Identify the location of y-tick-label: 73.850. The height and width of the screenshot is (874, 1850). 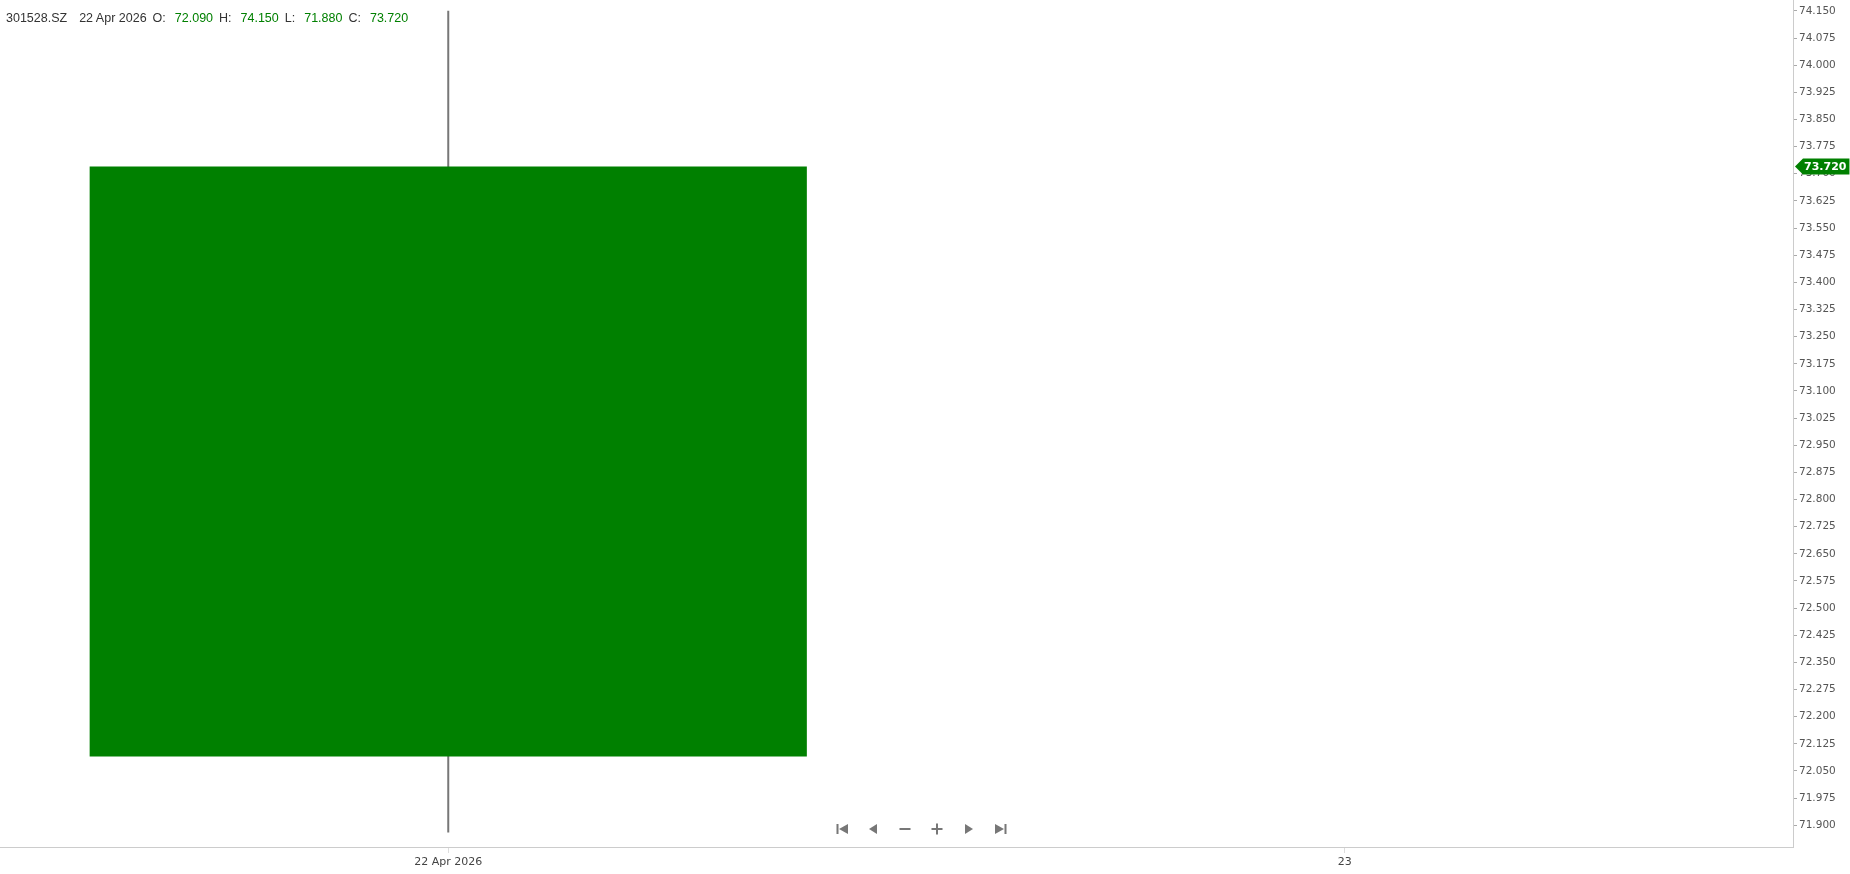
(1817, 118).